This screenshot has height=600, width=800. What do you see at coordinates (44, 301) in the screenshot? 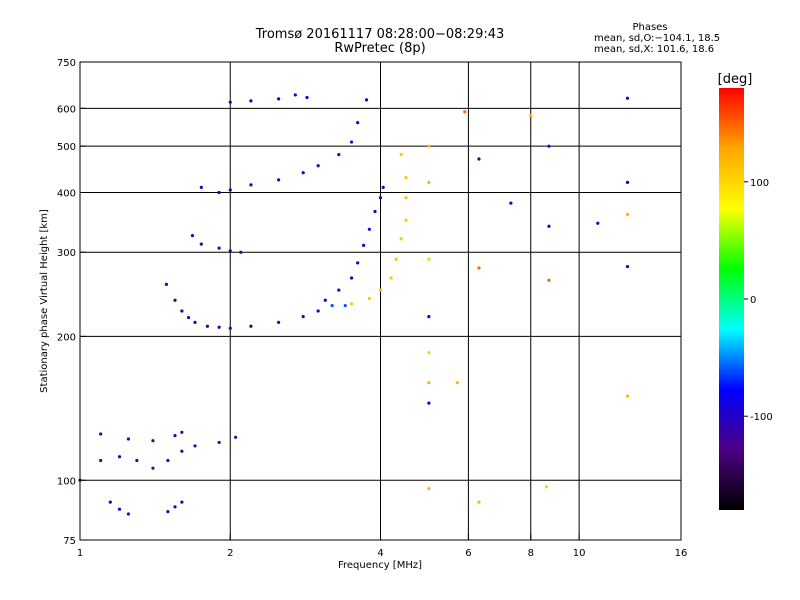
I see `y-axis-label: Stationary phase Virtual Height [km]` at bounding box center [44, 301].